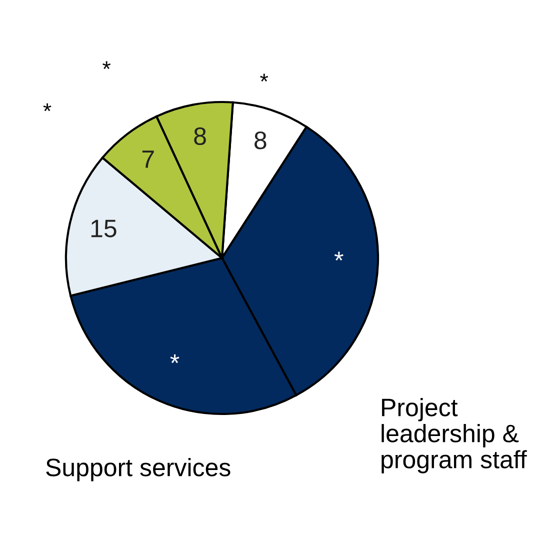 This screenshot has width=550, height=542. What do you see at coordinates (148, 159) in the screenshot?
I see `data-label: 7` at bounding box center [148, 159].